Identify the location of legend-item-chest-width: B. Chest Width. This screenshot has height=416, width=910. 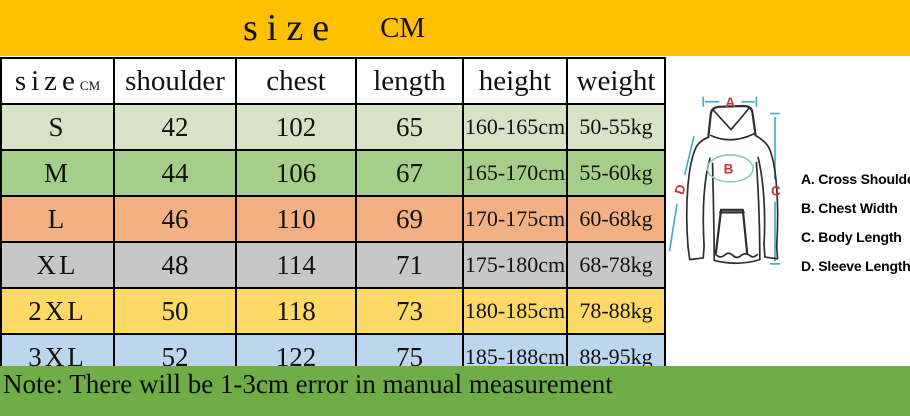
(849, 208).